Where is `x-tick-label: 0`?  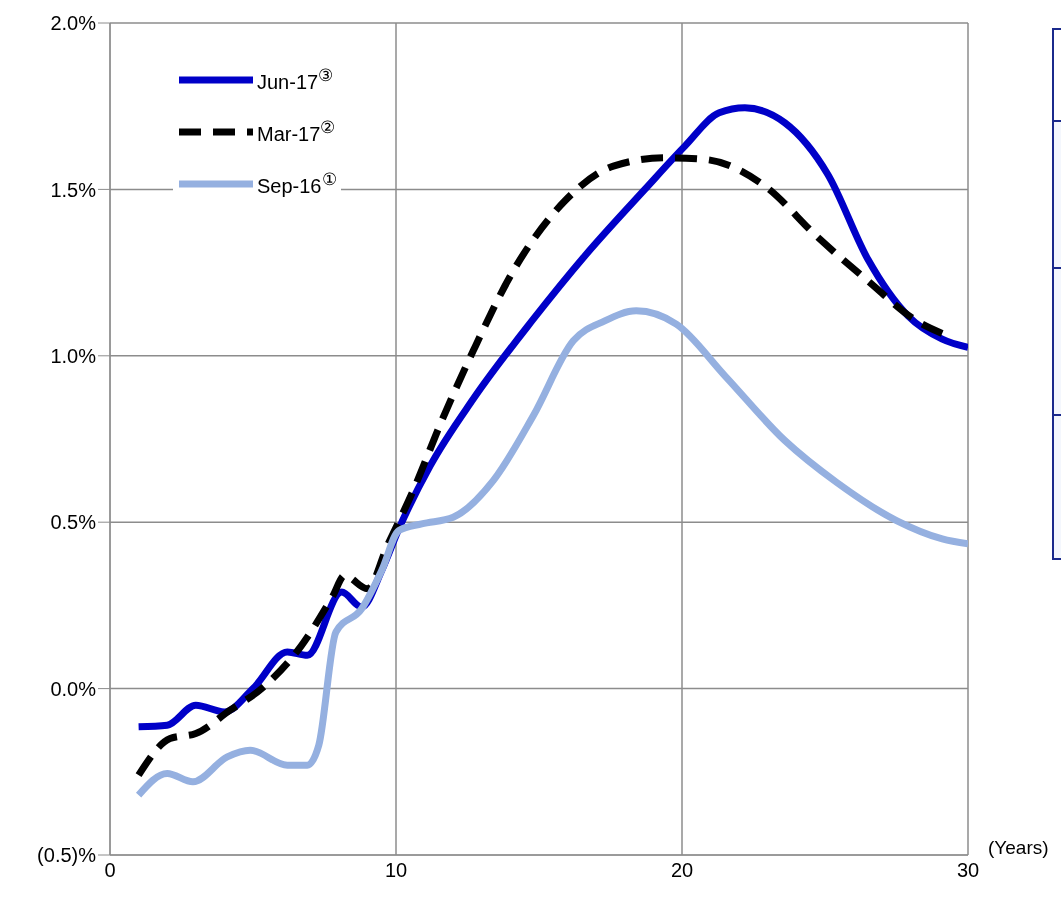
x-tick-label: 0 is located at coordinates (110, 870).